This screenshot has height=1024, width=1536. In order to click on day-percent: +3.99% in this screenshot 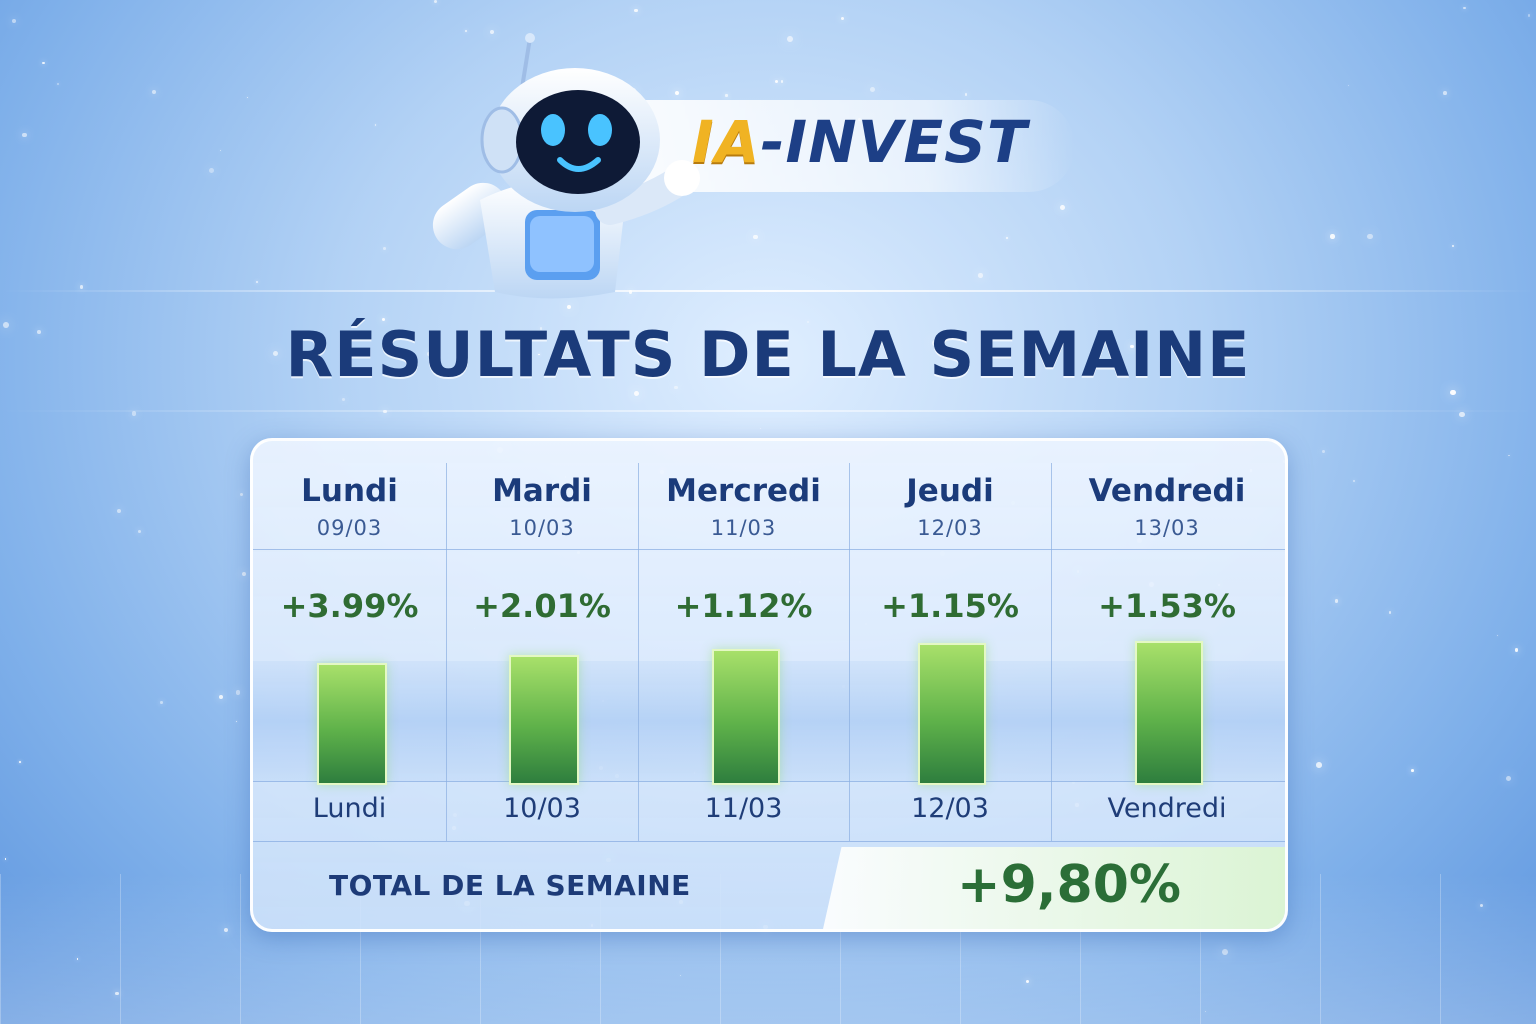, I will do `click(349, 606)`.